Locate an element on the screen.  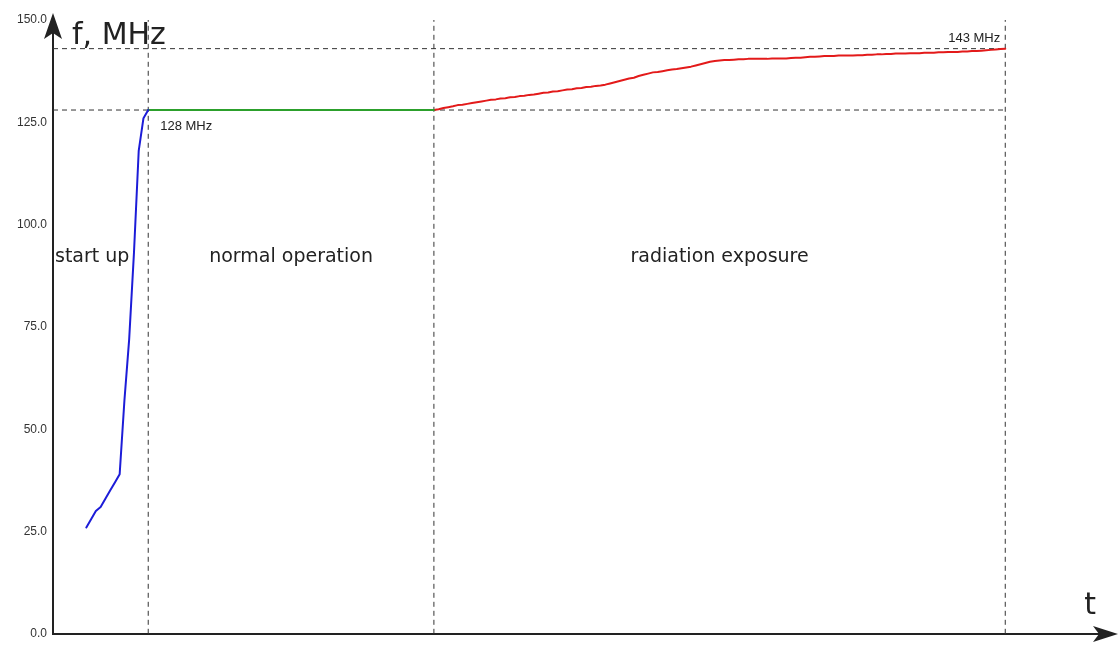
y-axis-title: f, MHz is located at coordinates (119, 33).